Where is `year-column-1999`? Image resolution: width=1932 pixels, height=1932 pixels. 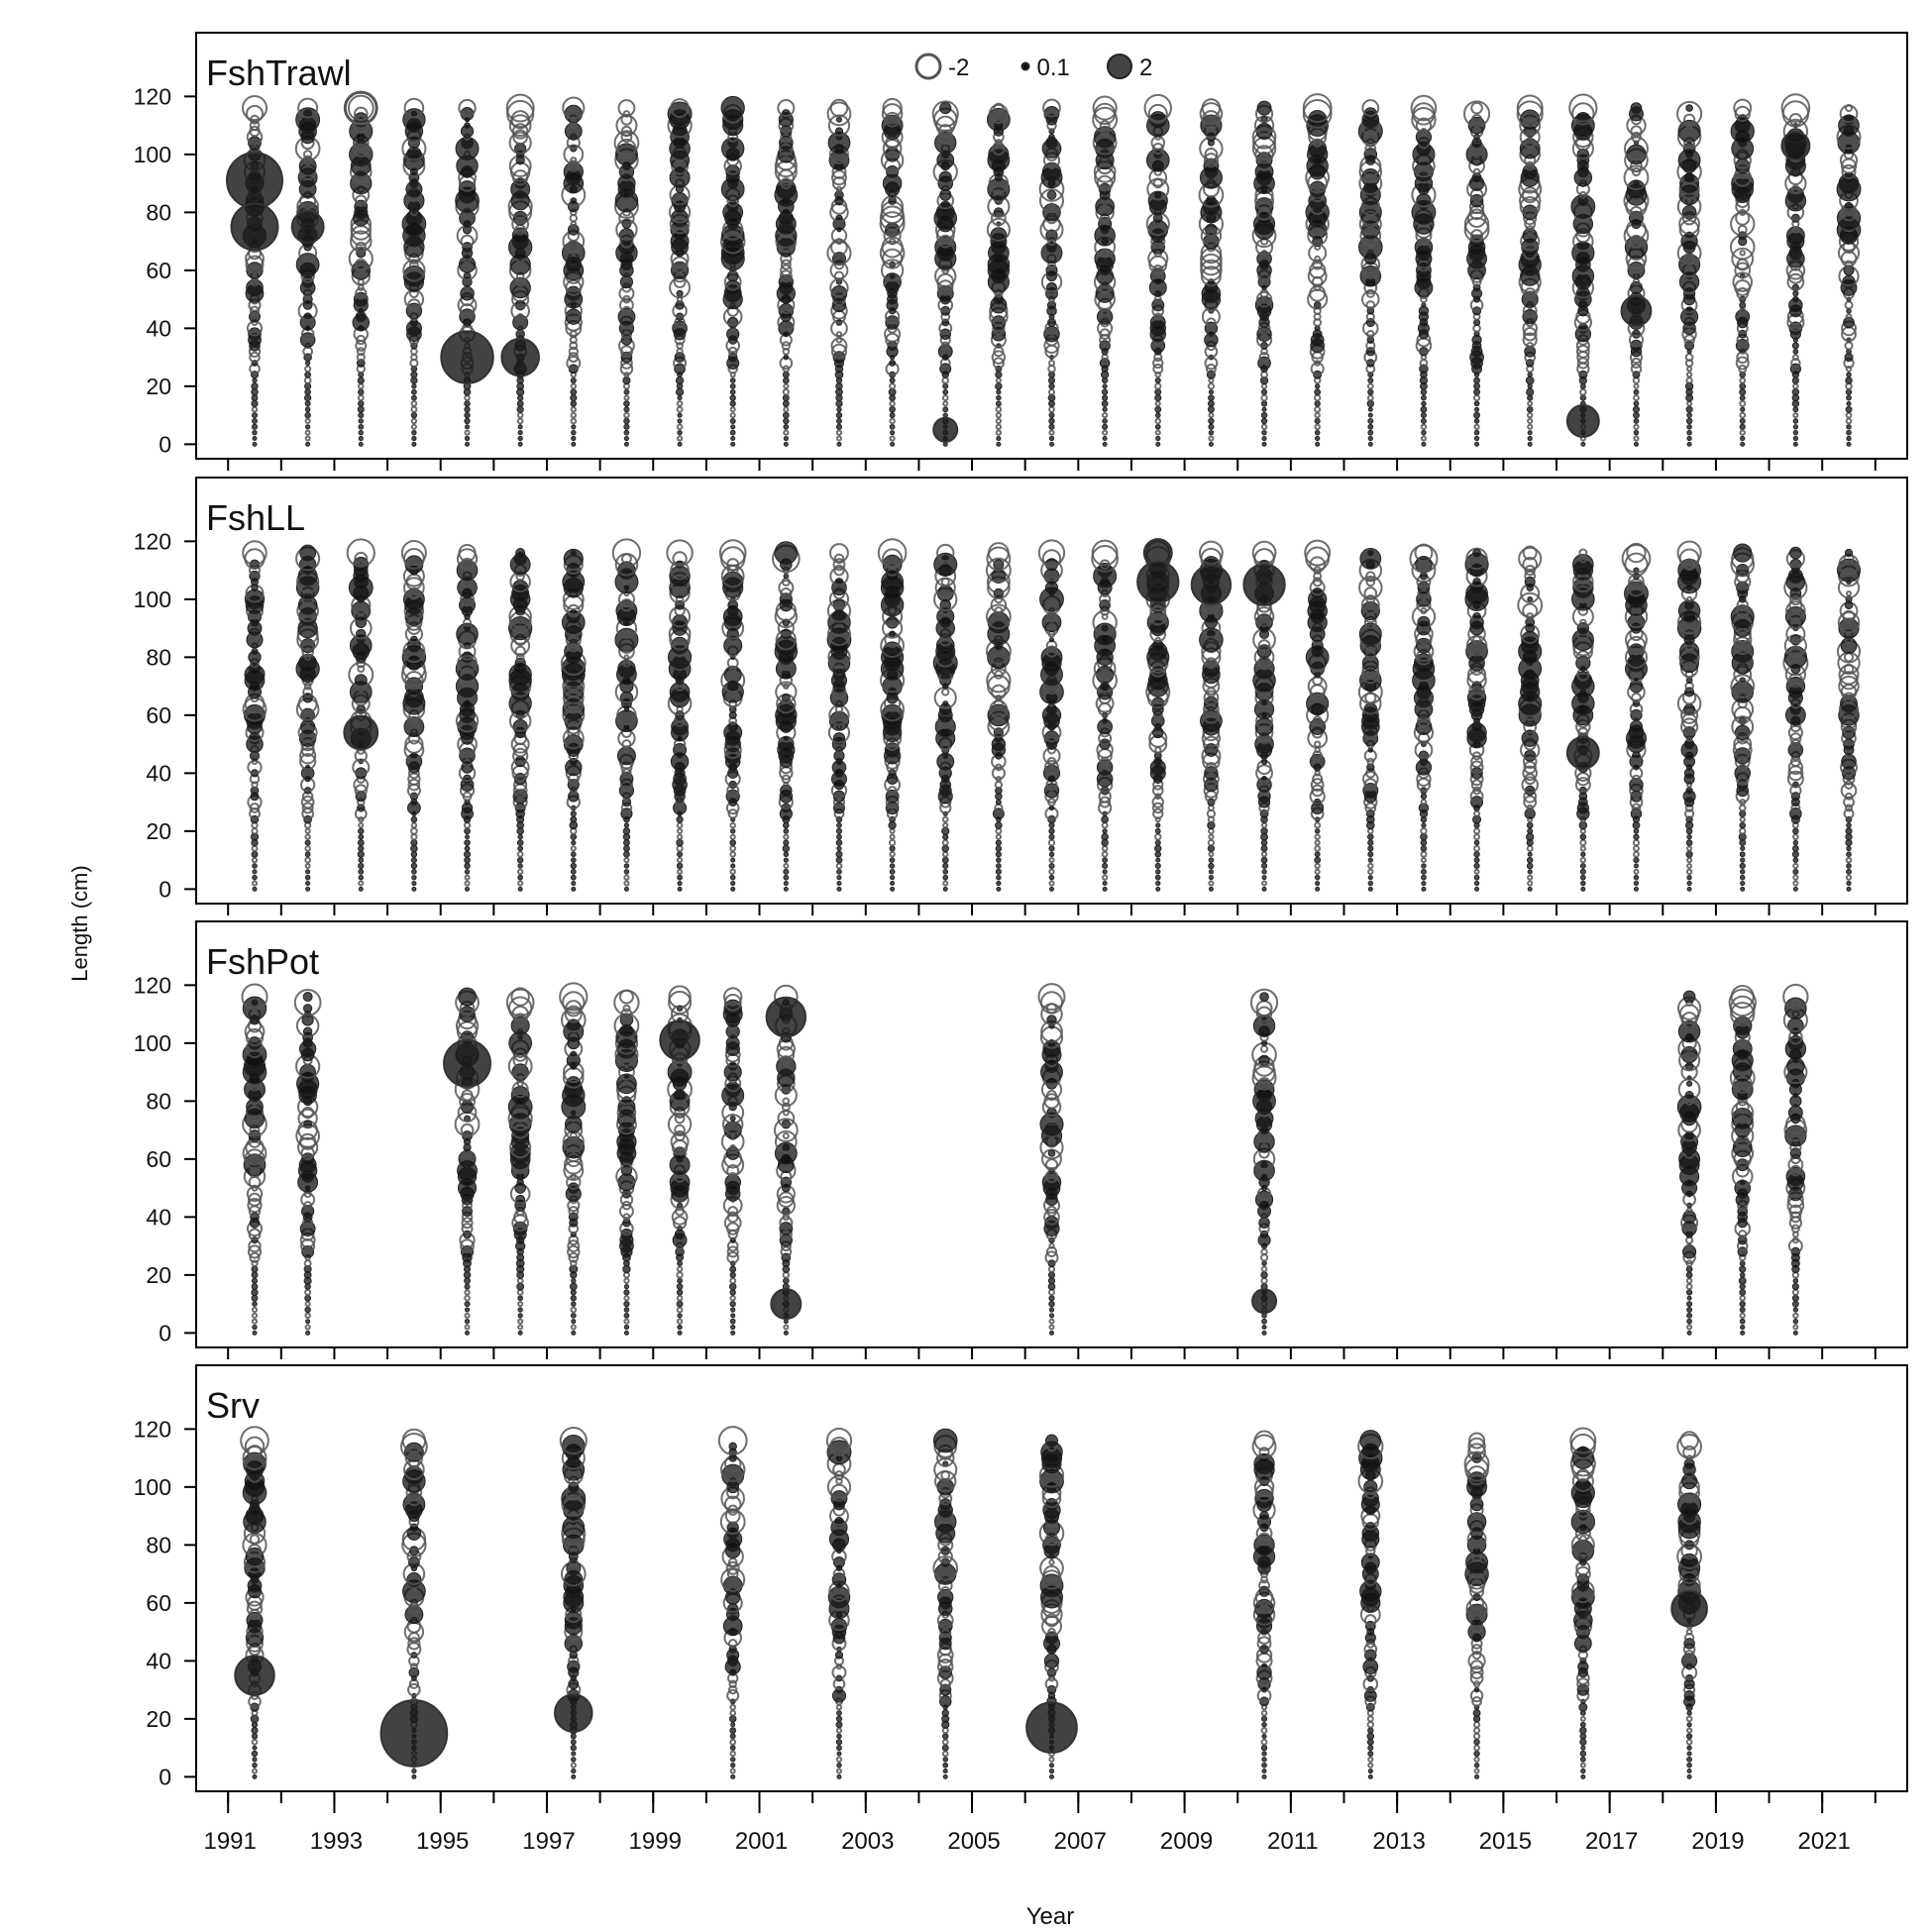 year-column-1999 is located at coordinates (680, 716).